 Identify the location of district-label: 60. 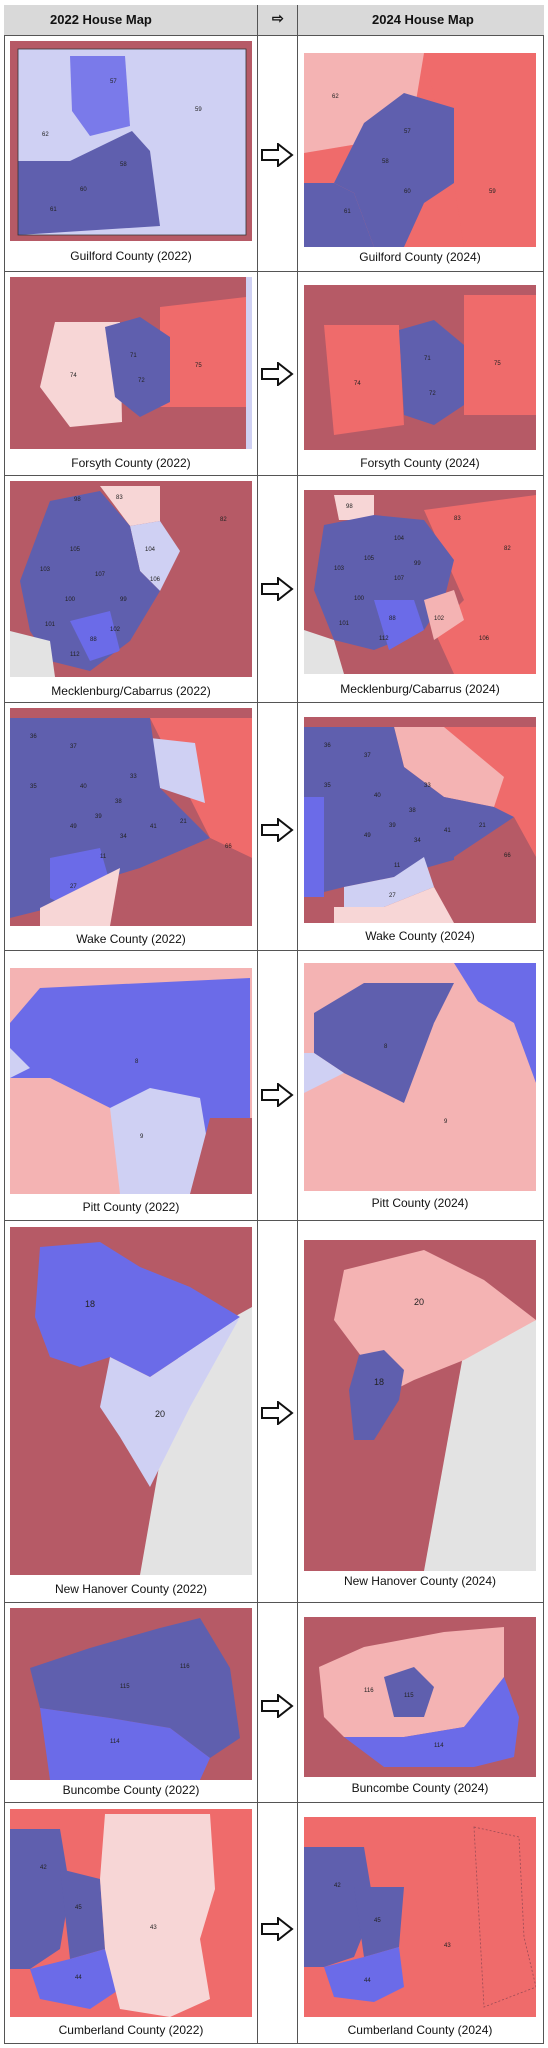
(407, 192).